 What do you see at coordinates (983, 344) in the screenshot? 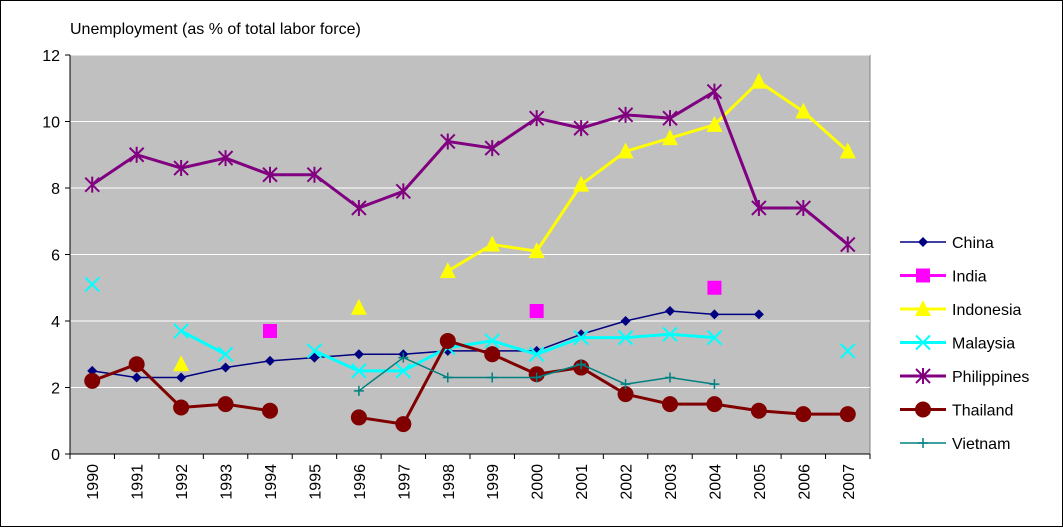
I see `legend-label: Malaysia` at bounding box center [983, 344].